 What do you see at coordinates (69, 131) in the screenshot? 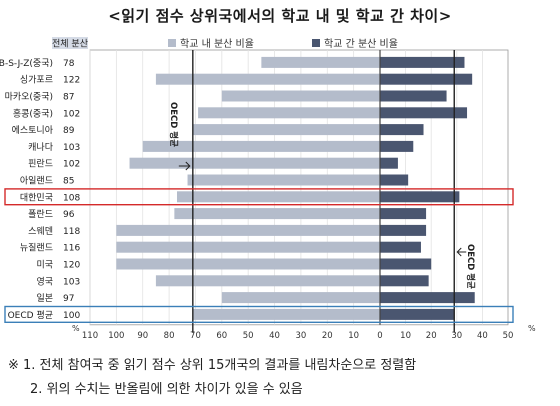
I see `total-variance-label: 89` at bounding box center [69, 131].